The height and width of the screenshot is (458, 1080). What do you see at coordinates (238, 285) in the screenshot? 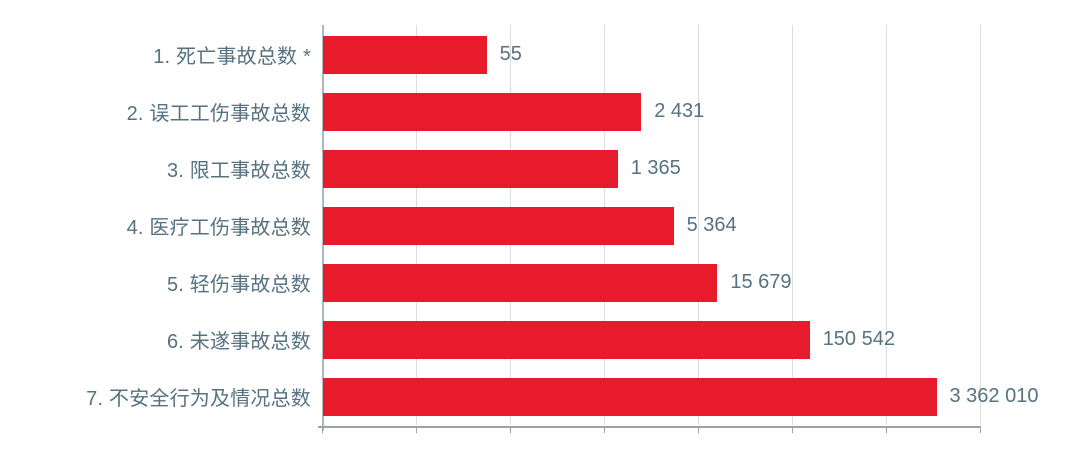
I see `category-label: 5. 轻伤事故总数` at bounding box center [238, 285].